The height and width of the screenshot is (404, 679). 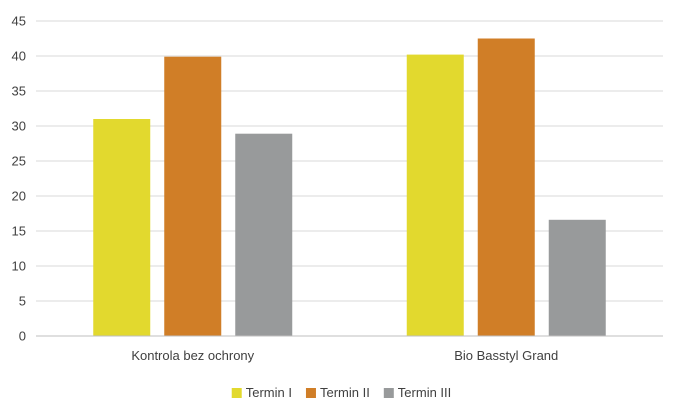 What do you see at coordinates (269, 392) in the screenshot?
I see `legend-label: Termin I` at bounding box center [269, 392].